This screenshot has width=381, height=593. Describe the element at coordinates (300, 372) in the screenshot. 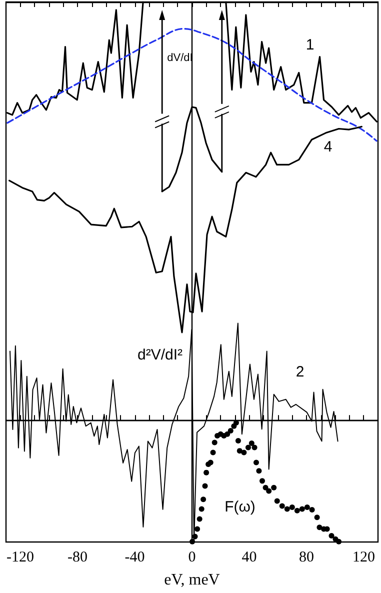

I see `series-label: 2` at that location.